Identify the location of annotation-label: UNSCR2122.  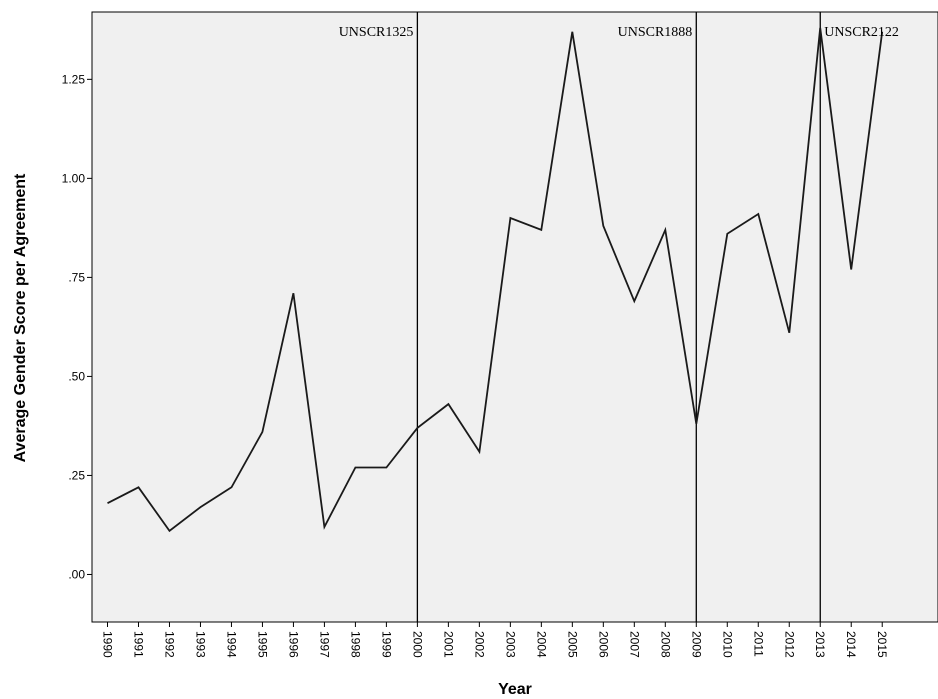
(861, 32).